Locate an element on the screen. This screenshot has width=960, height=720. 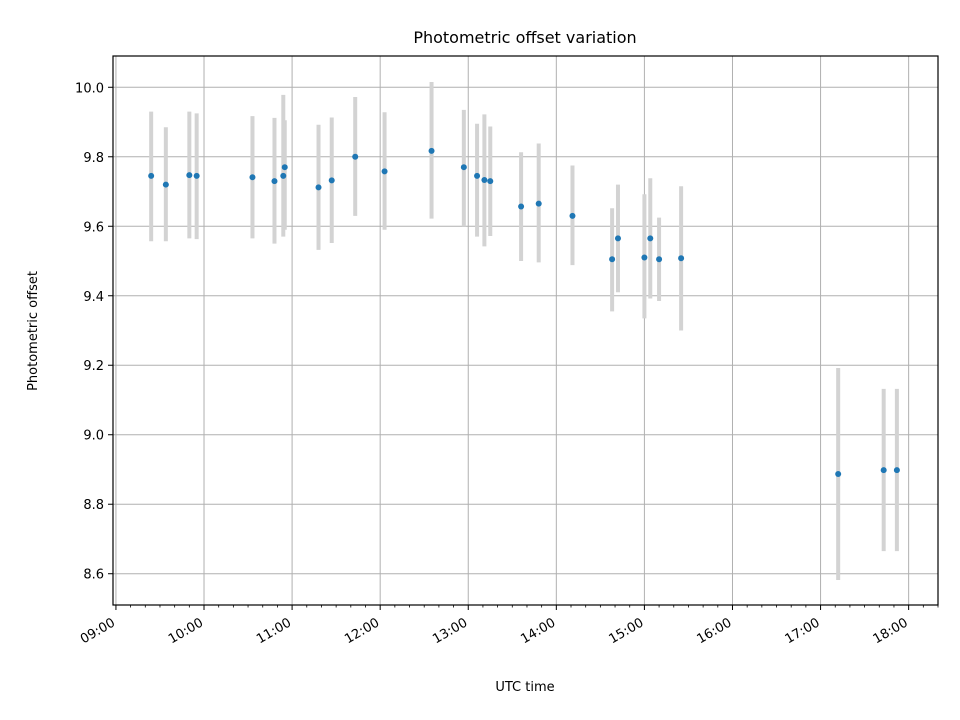
y-tick-label: 9.4 is located at coordinates (93, 297).